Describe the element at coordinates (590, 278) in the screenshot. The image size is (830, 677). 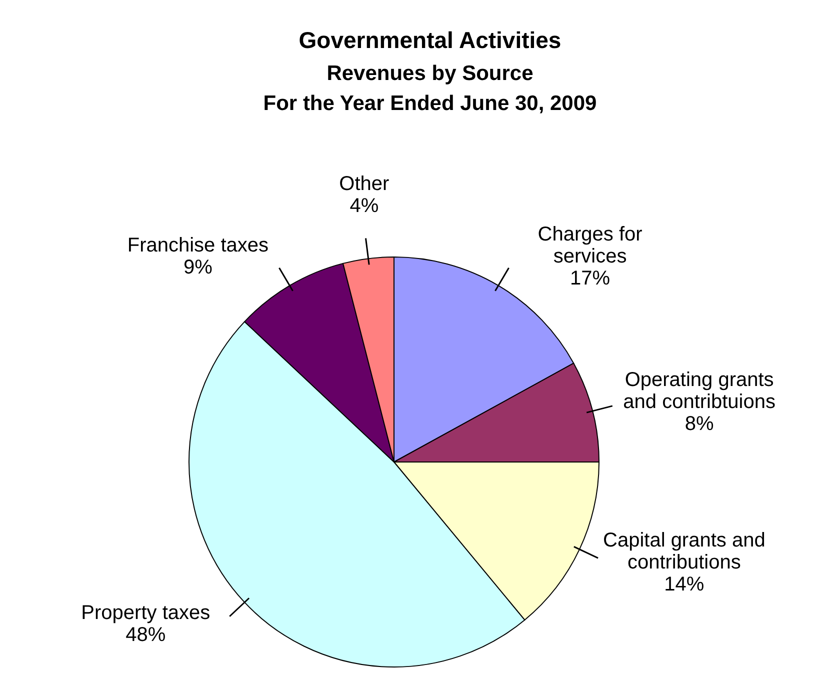
I see `data-label: 17%` at that location.